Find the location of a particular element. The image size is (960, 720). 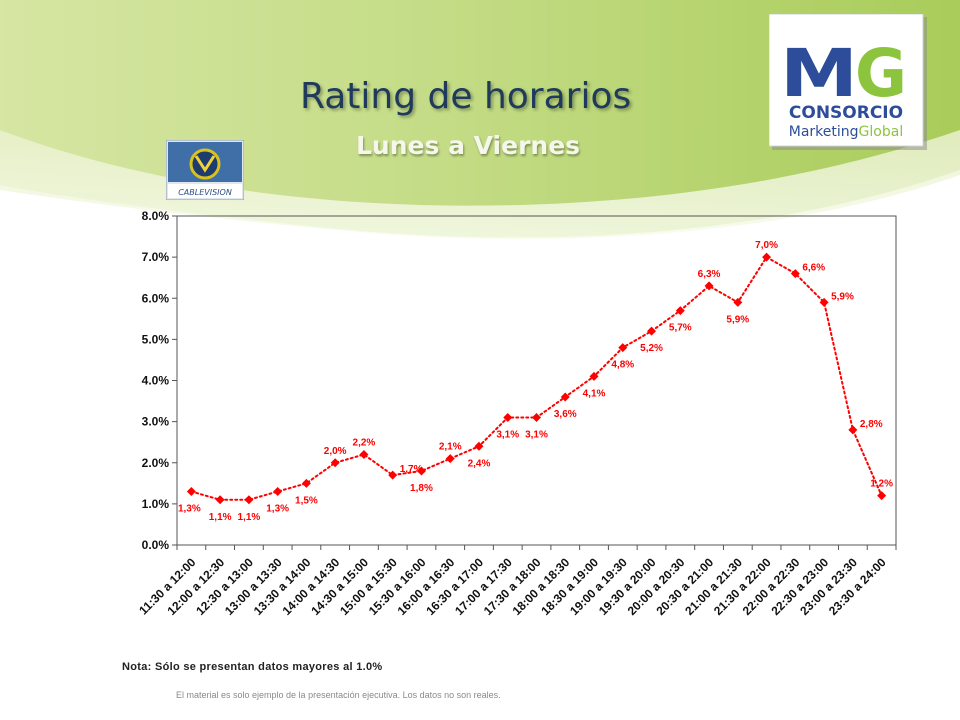

data-label: 6,6% is located at coordinates (813, 268).